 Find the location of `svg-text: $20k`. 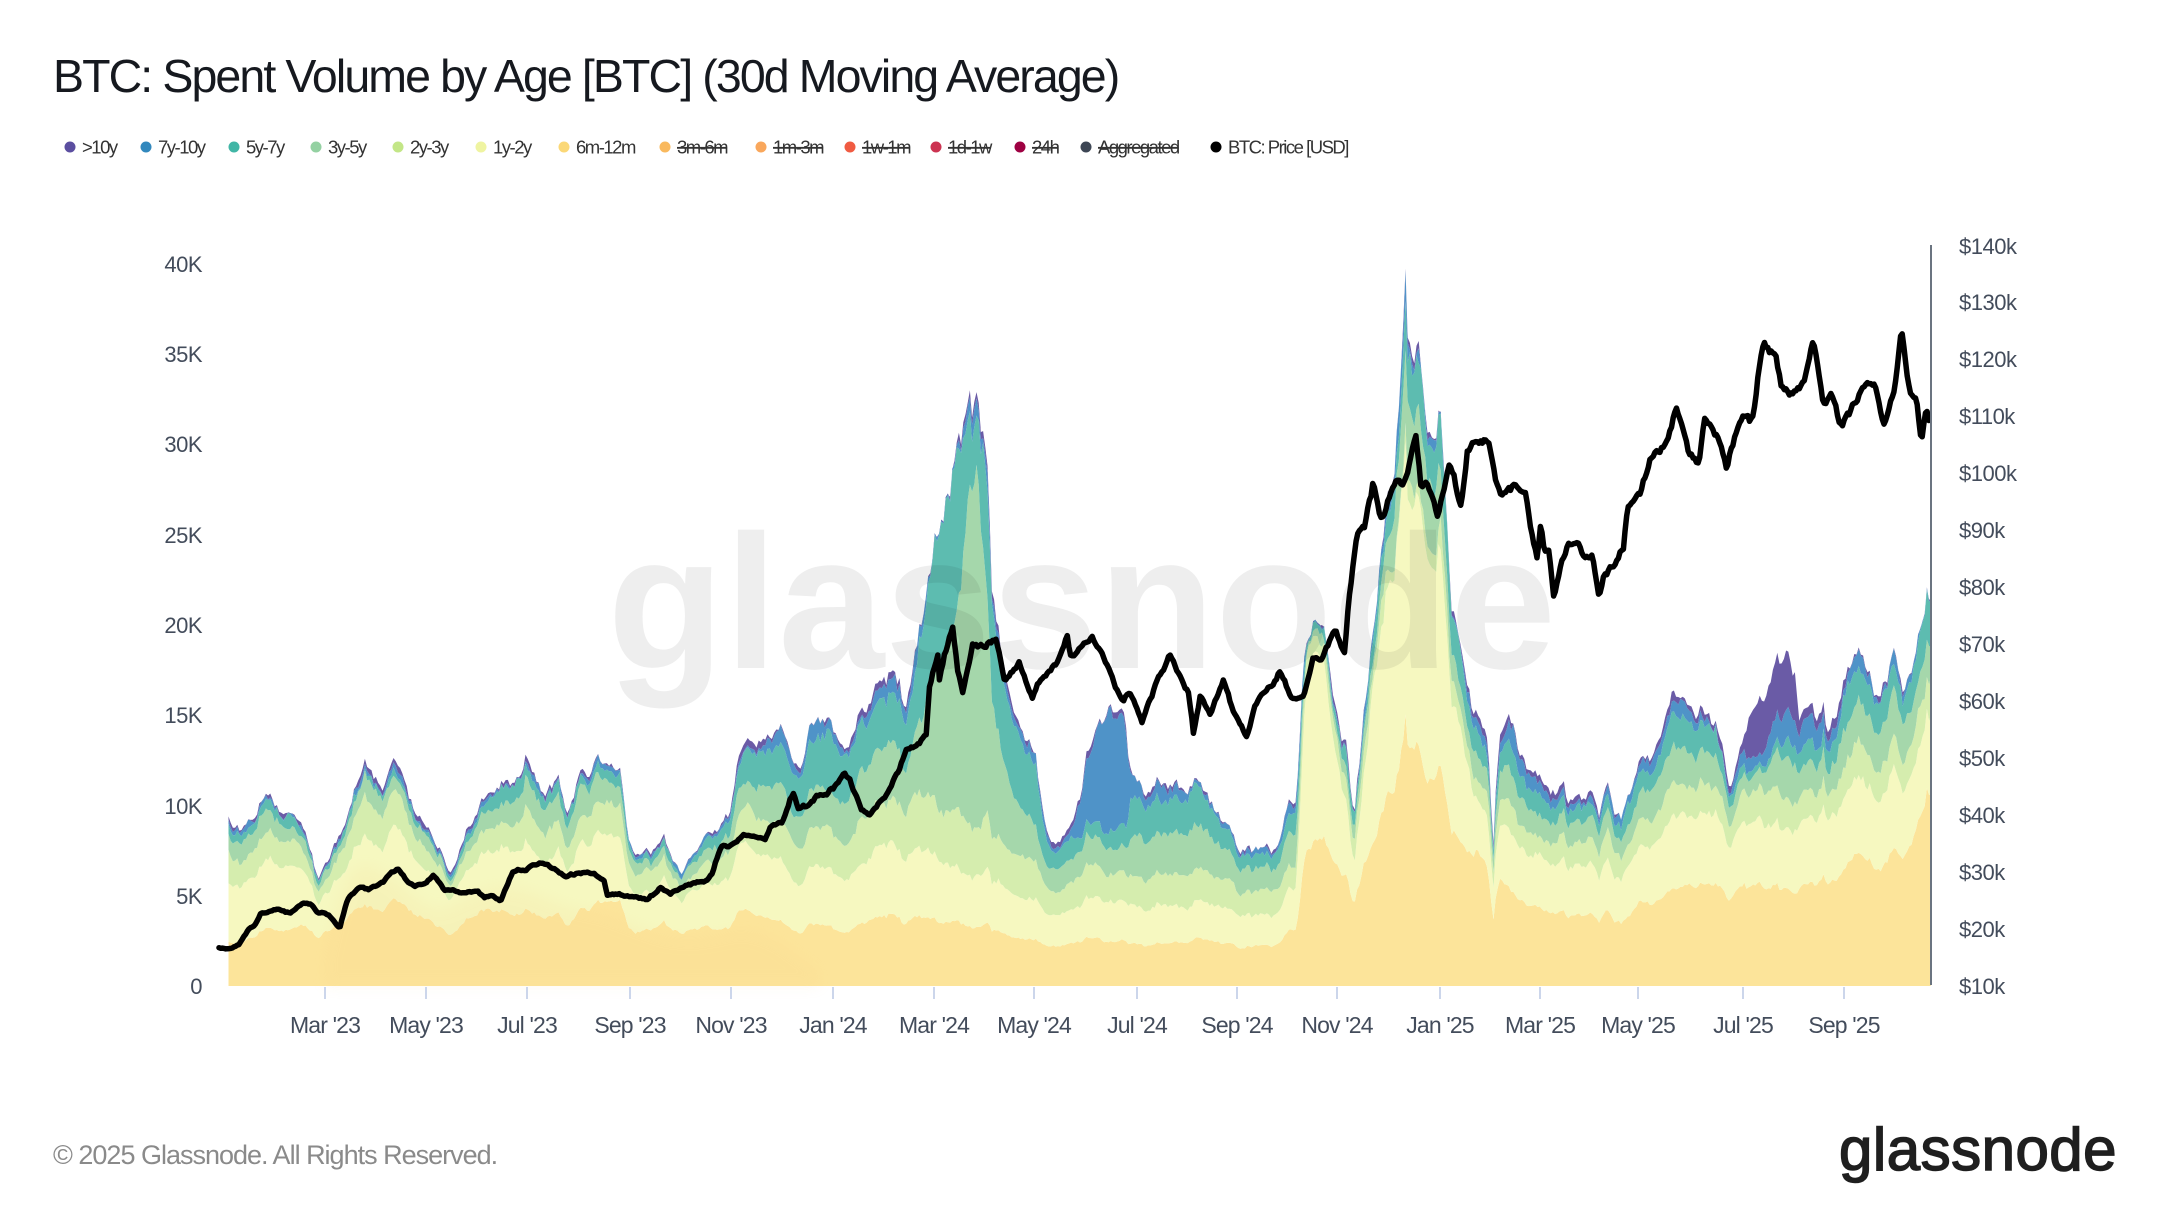

svg-text: $20k is located at coordinates (1982, 929).